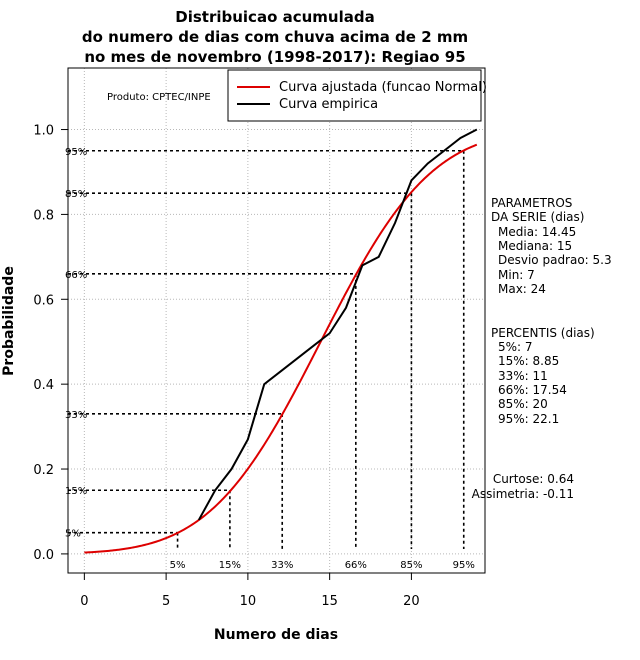 Image resolution: width=640 pixels, height=660 pixels. I want to click on percentile-95: 95%: 22.1, so click(528, 419).